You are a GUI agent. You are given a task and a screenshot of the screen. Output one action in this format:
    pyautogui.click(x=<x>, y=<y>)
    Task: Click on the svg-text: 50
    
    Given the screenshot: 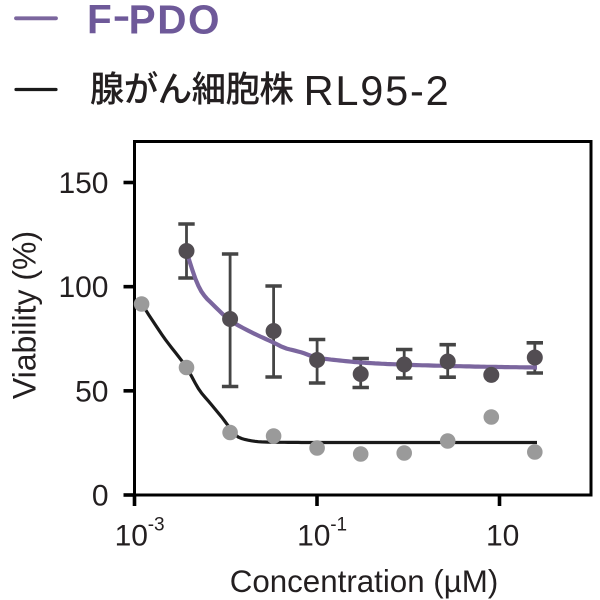 What is the action you would take?
    pyautogui.click(x=91, y=391)
    